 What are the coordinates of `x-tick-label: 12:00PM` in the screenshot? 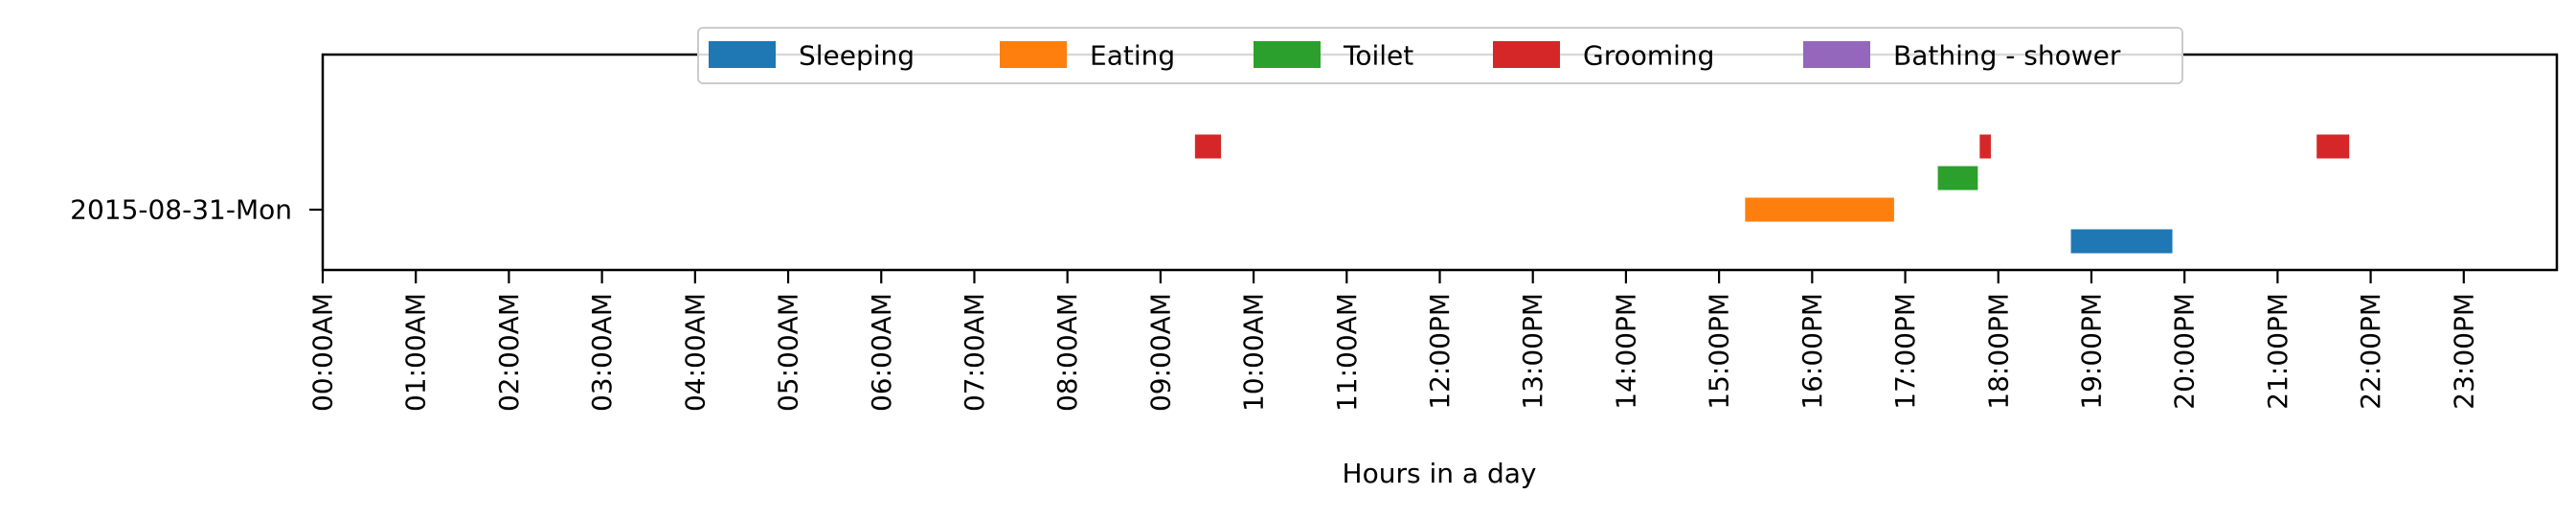 It's located at (1440, 351).